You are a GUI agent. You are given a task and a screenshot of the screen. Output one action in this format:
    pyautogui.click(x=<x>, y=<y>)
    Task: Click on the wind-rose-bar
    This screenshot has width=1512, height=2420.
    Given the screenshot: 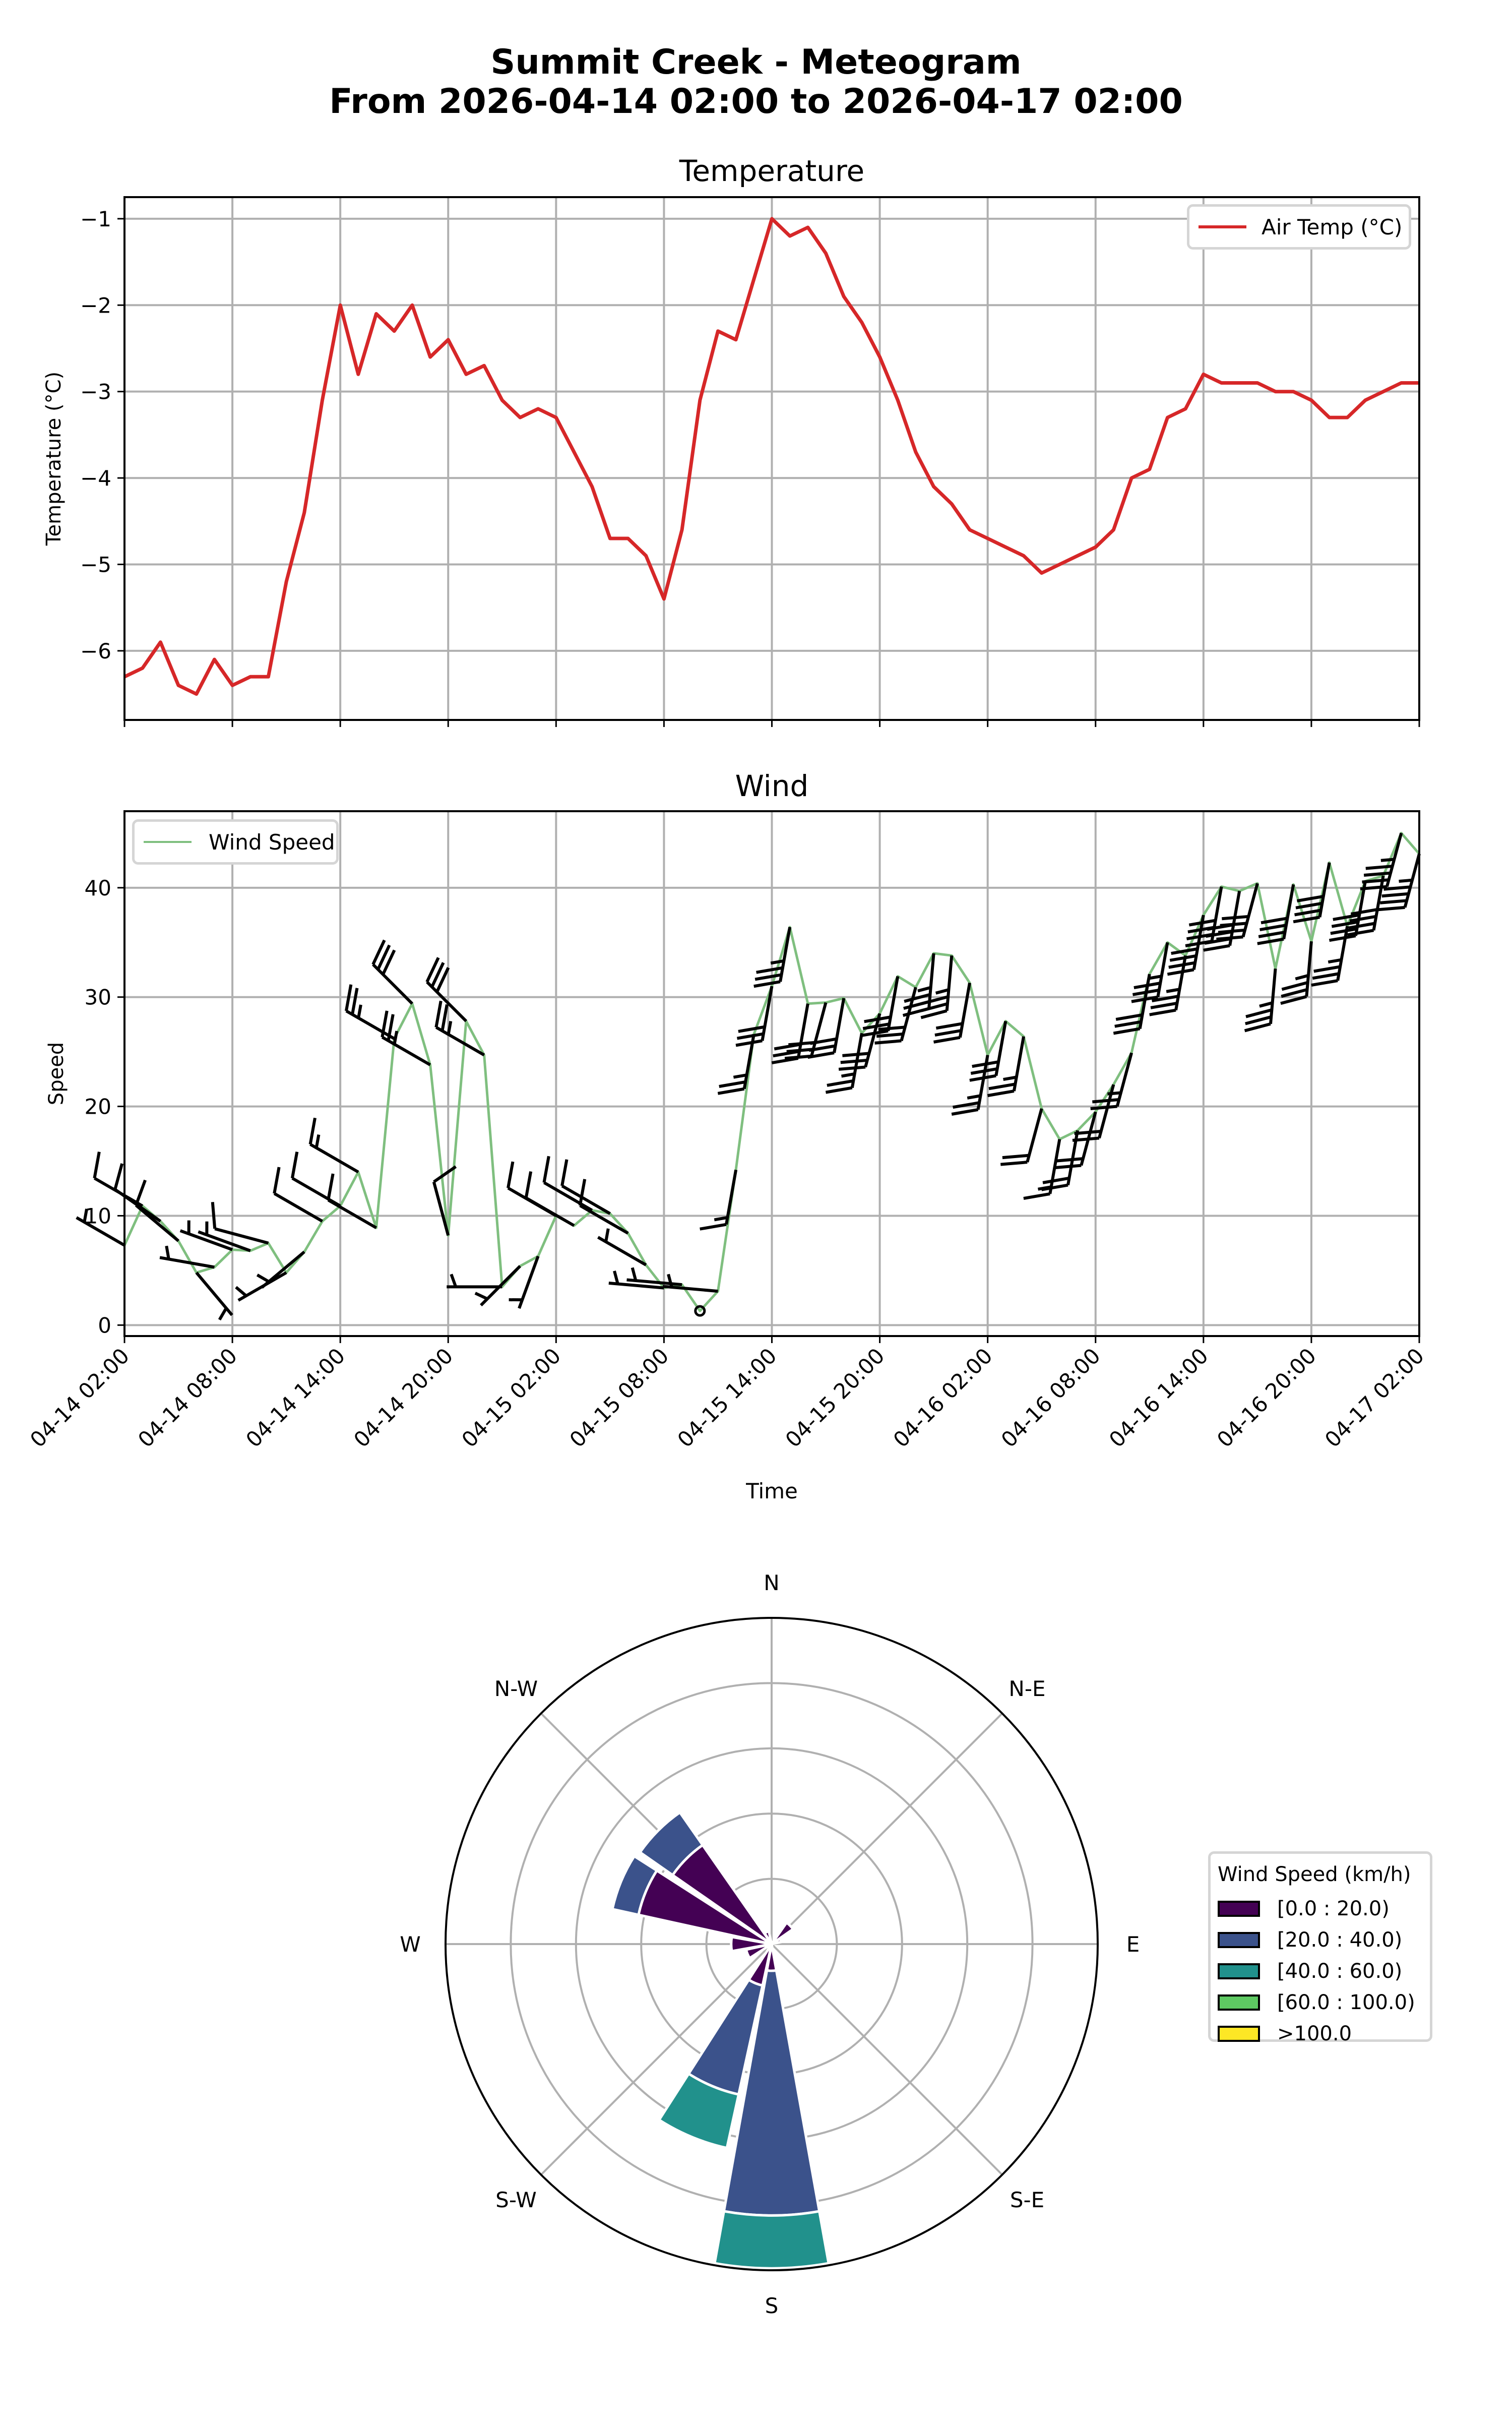 What is the action you would take?
    pyautogui.click(x=771, y=2240)
    